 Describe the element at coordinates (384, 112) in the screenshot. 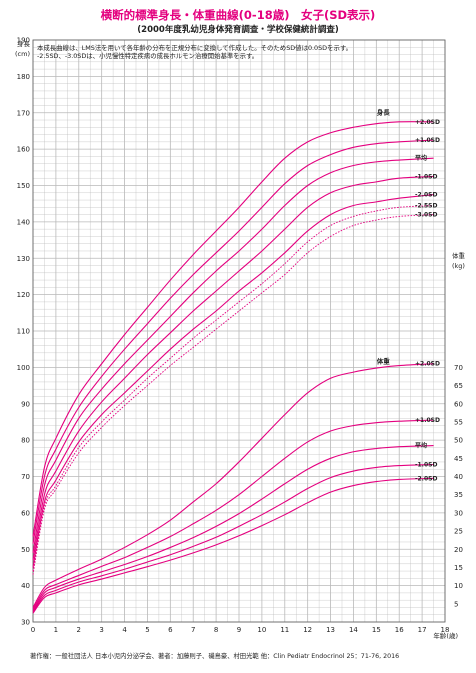

I see `height-group-label: 身長` at that location.